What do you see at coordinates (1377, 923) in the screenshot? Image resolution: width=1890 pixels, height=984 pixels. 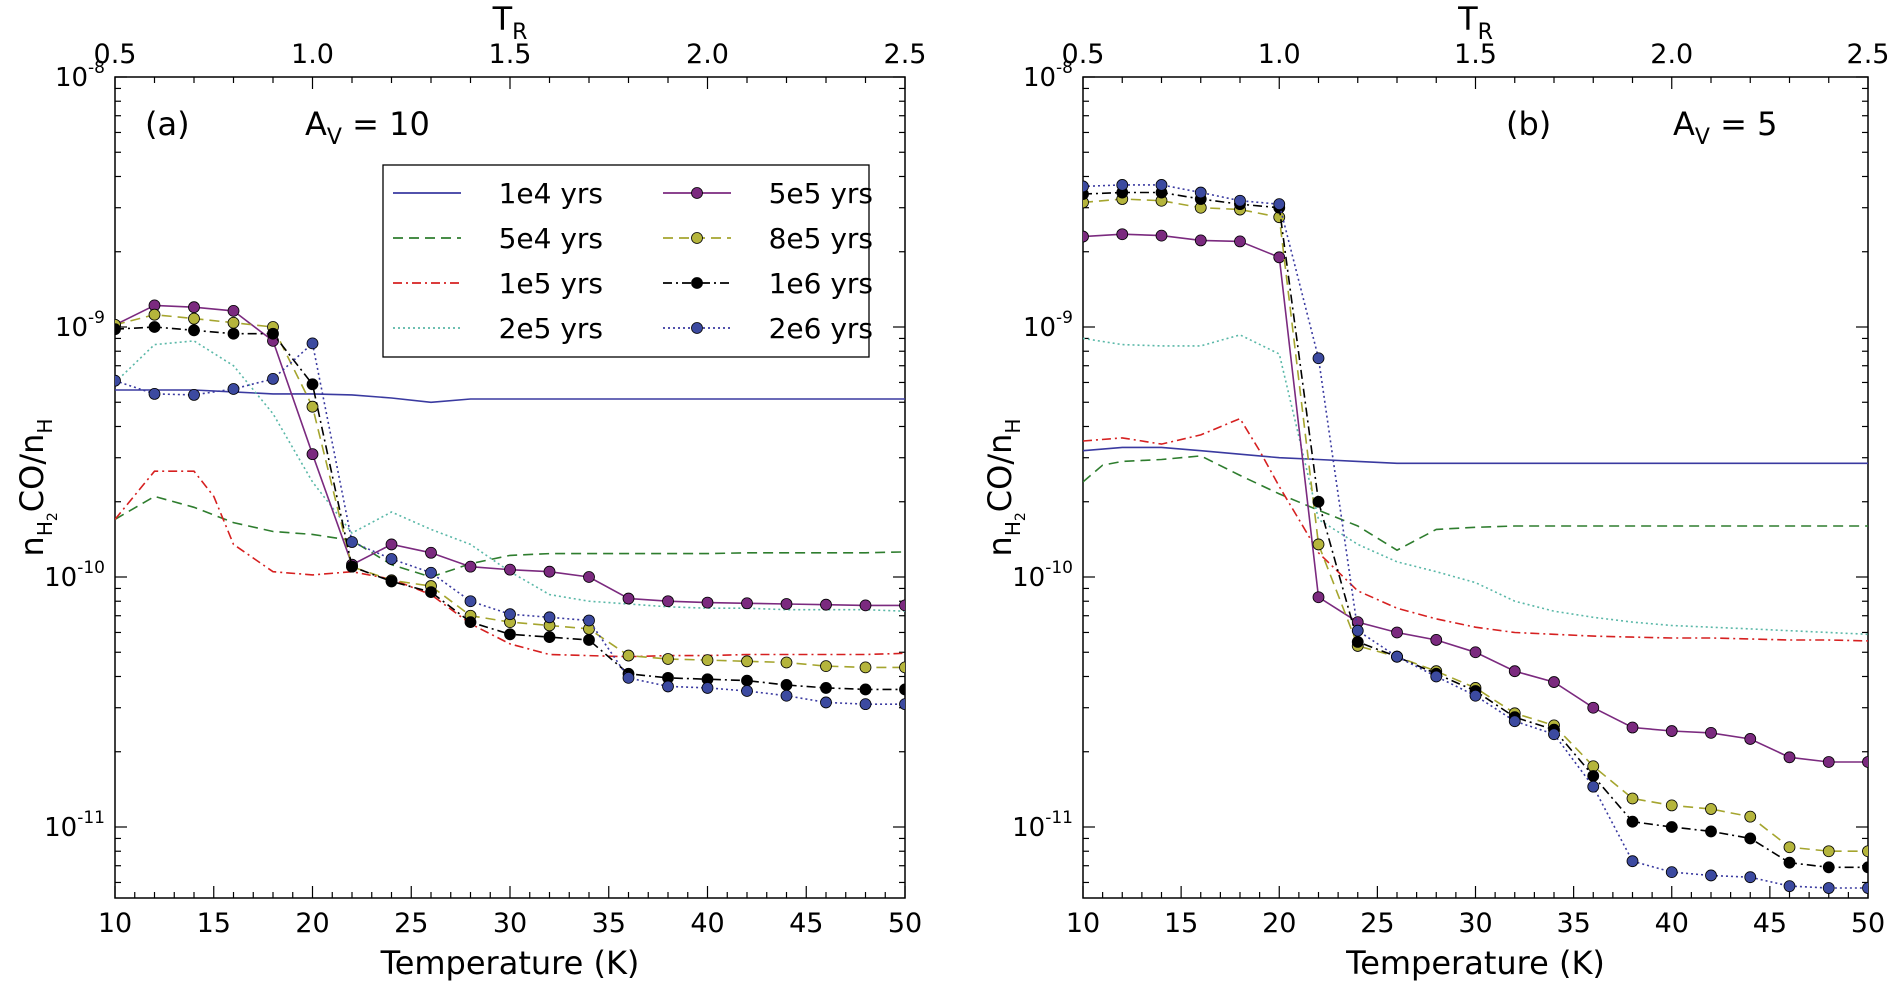 I see `x-tick-label: 25` at bounding box center [1377, 923].